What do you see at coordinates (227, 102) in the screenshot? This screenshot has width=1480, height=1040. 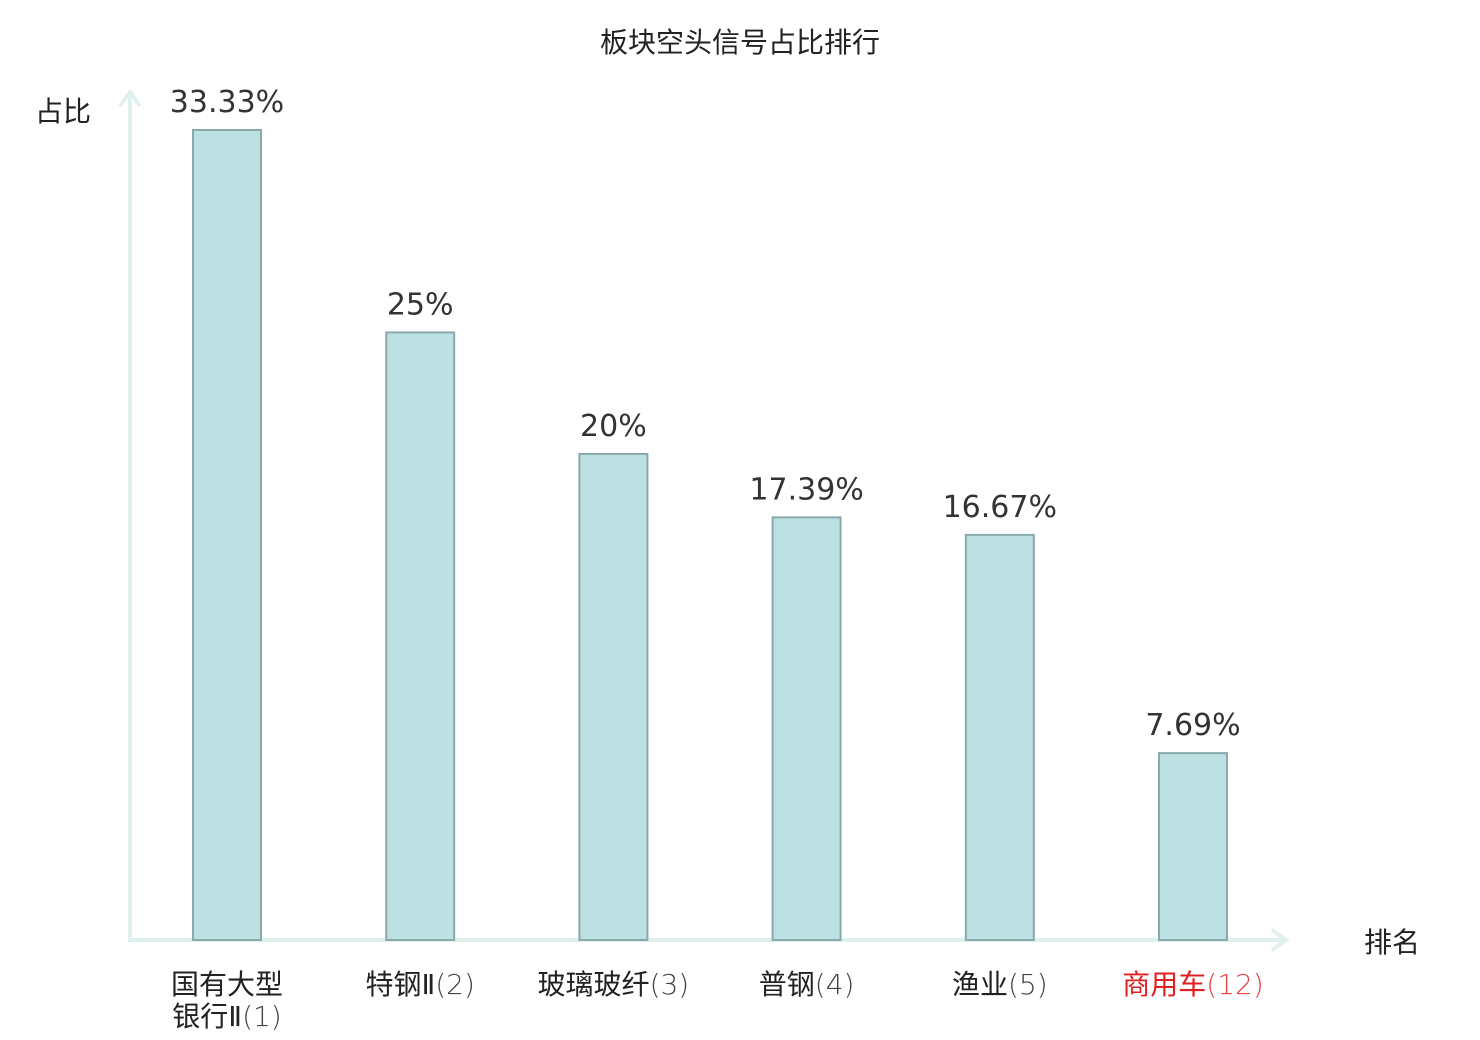 I see `data-label: 33.33%` at bounding box center [227, 102].